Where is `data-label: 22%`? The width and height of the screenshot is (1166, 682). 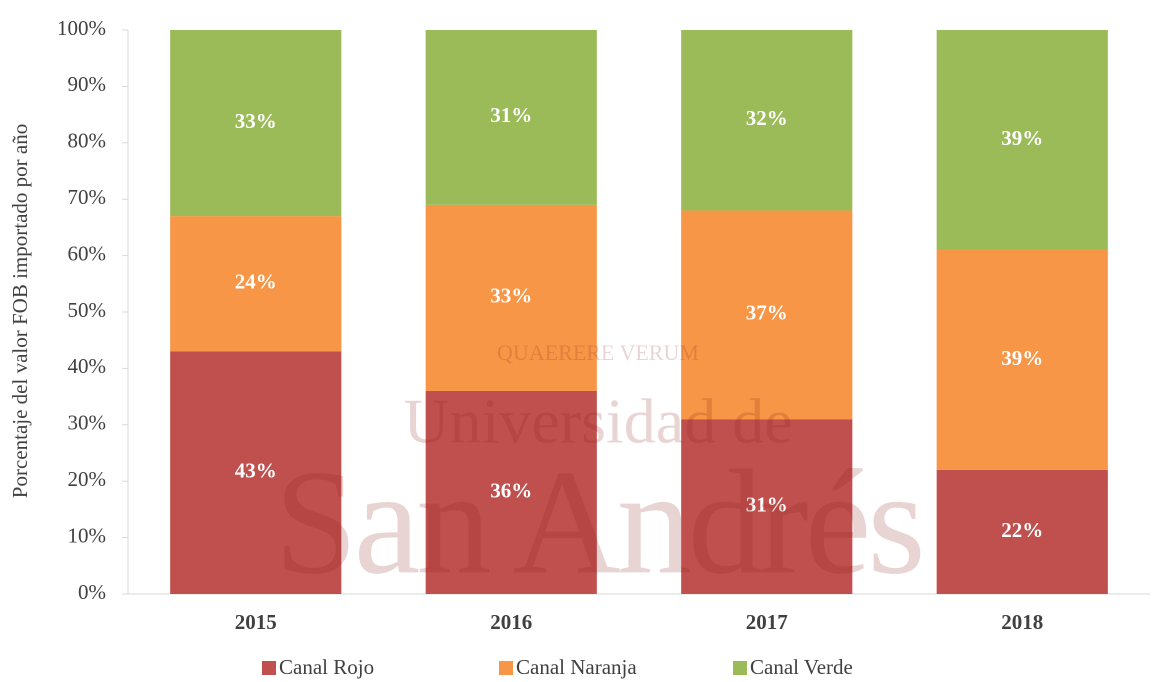
data-label: 22% is located at coordinates (1022, 530).